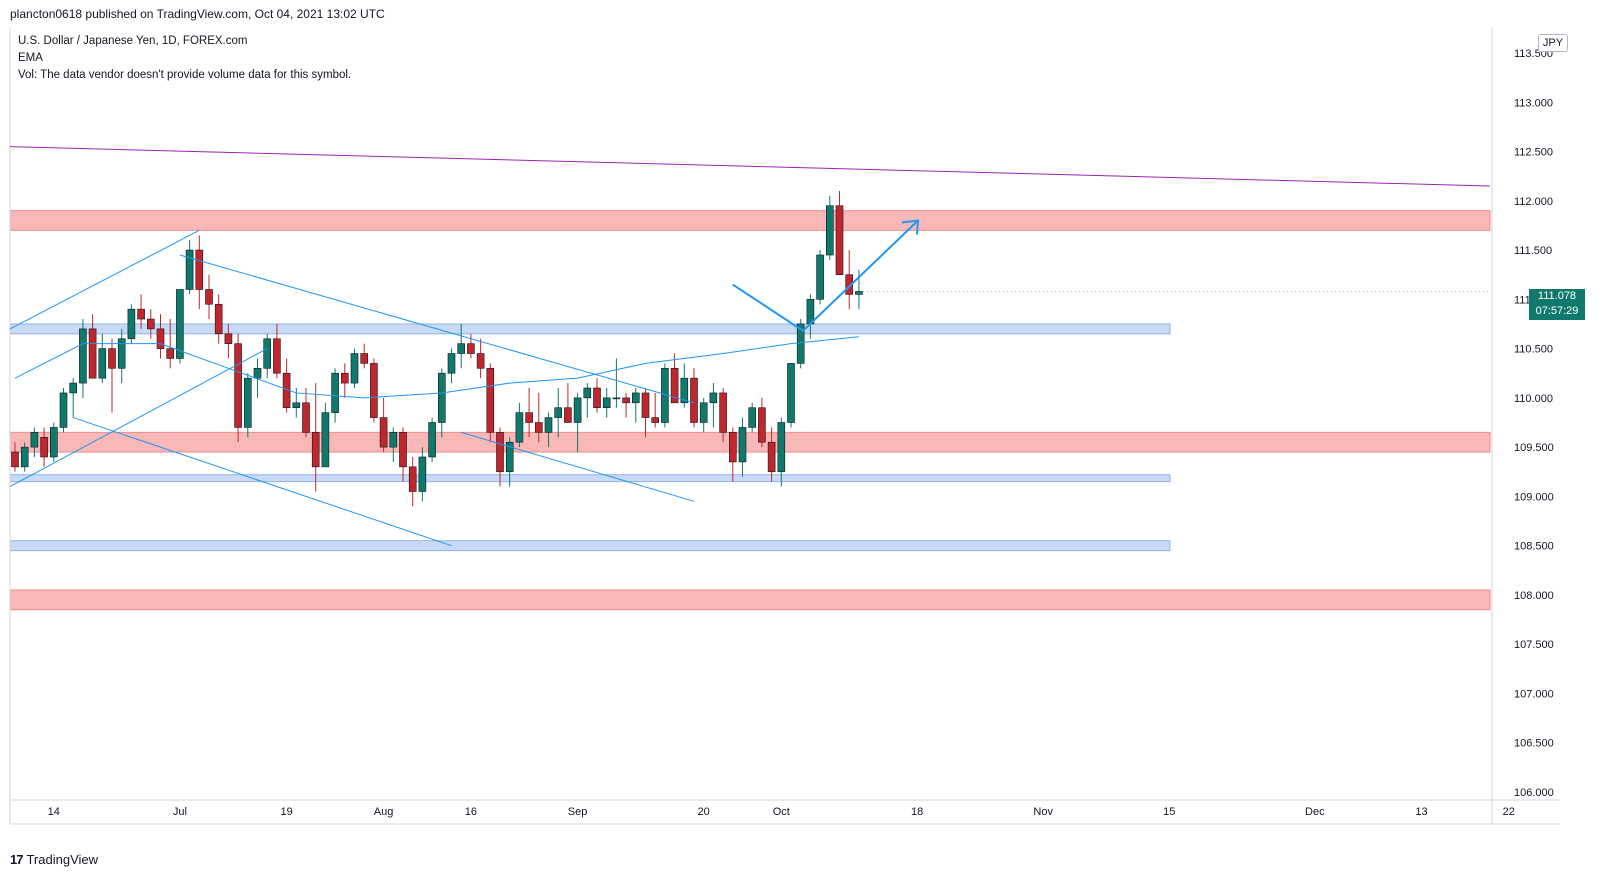 This screenshot has width=1600, height=878. Describe the element at coordinates (1553, 43) in the screenshot. I see `currency-badge: JPY` at that location.